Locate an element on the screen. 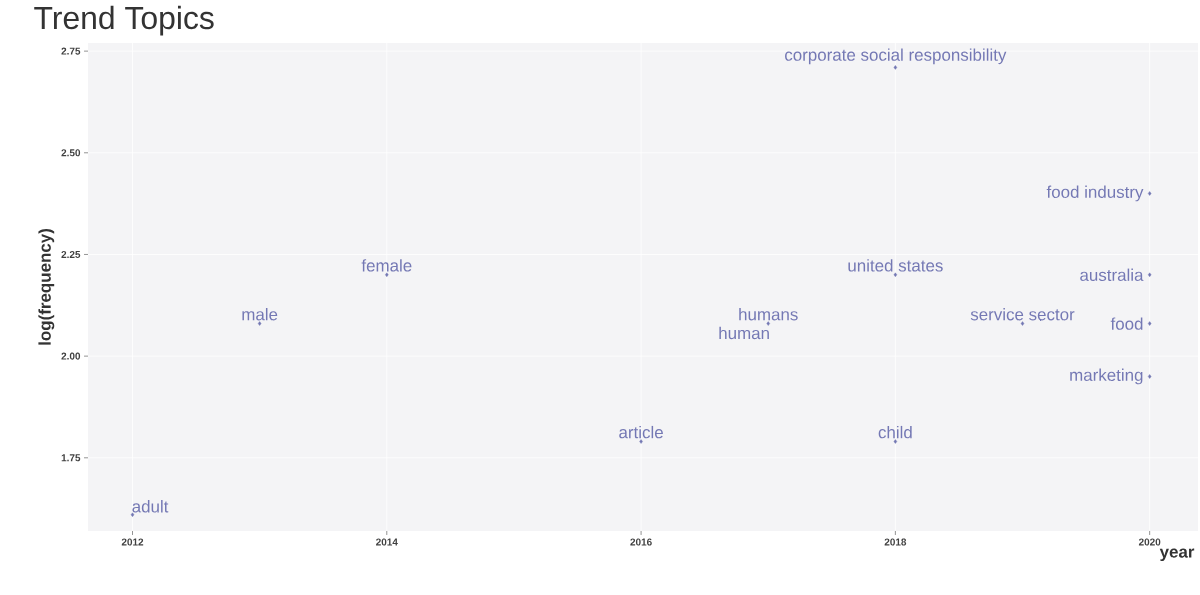 This screenshot has height=595, width=1200. annotation: adult is located at coordinates (150, 506).